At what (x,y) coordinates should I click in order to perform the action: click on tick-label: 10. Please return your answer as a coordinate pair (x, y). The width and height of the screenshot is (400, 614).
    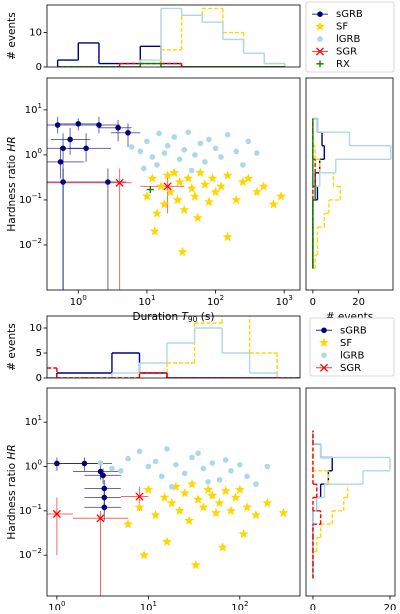
    Looking at the image, I should click on (35, 33).